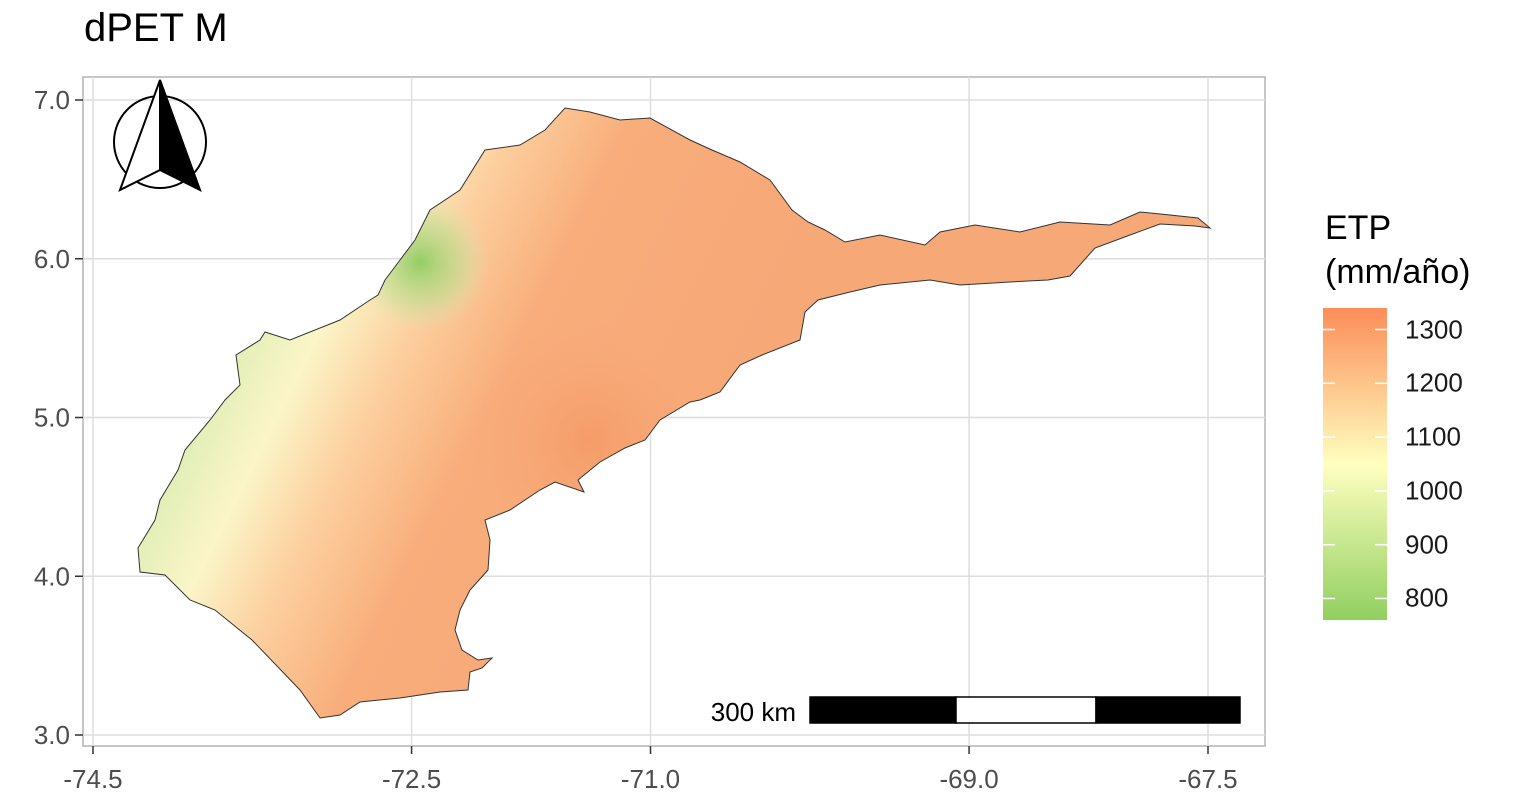  Describe the element at coordinates (156, 28) in the screenshot. I see `map-title: dPET M` at that location.